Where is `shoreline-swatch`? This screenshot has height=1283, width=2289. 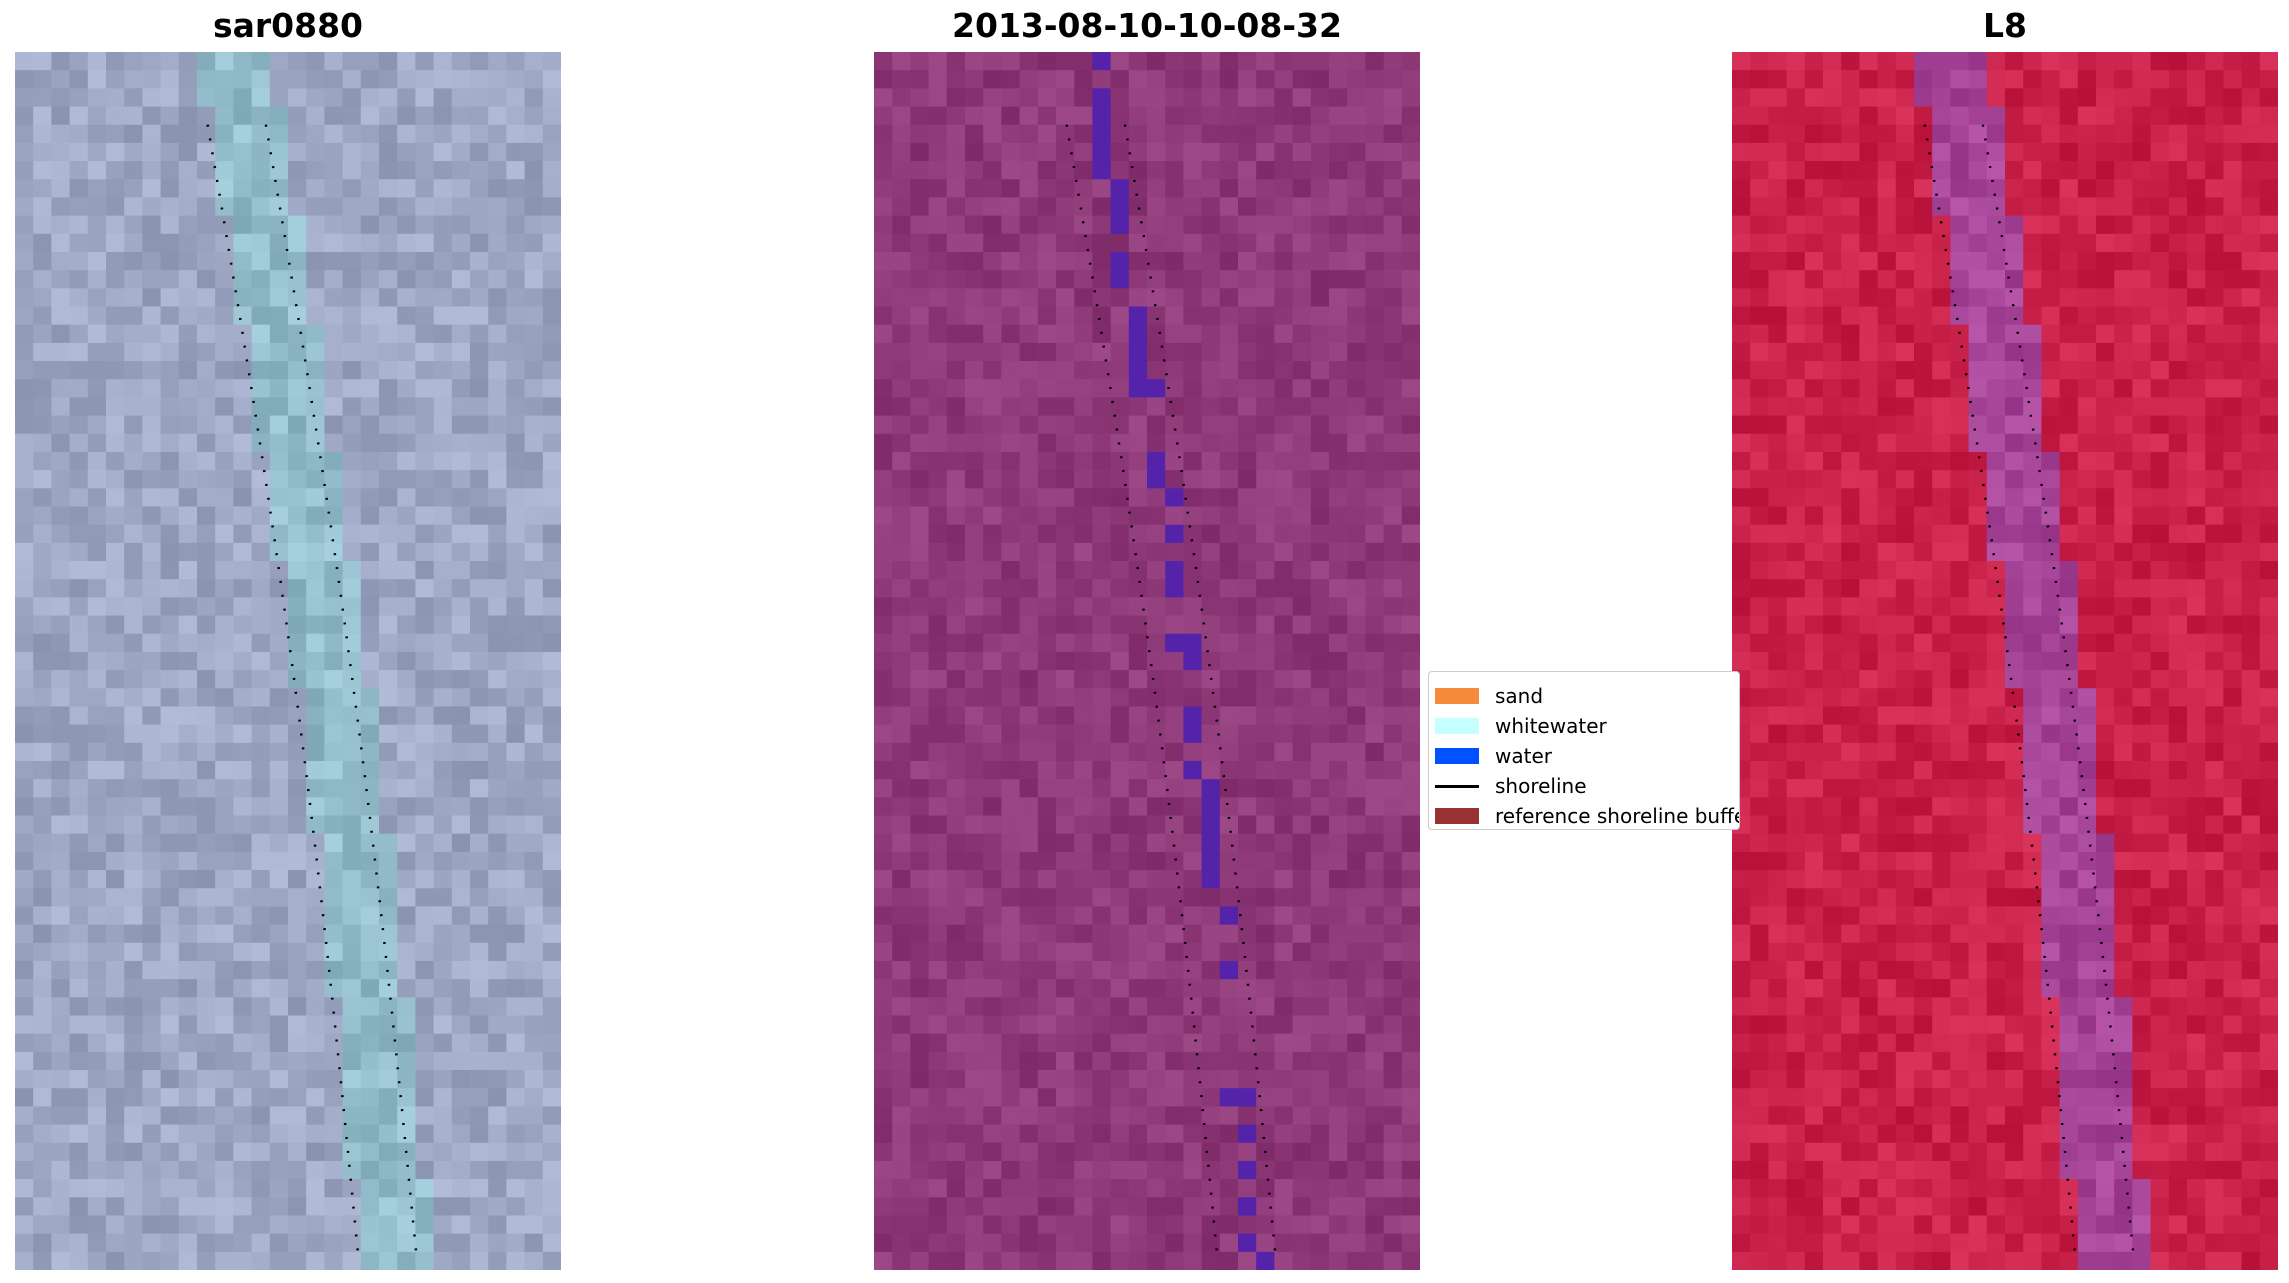
shoreline-swatch is located at coordinates (1457, 786).